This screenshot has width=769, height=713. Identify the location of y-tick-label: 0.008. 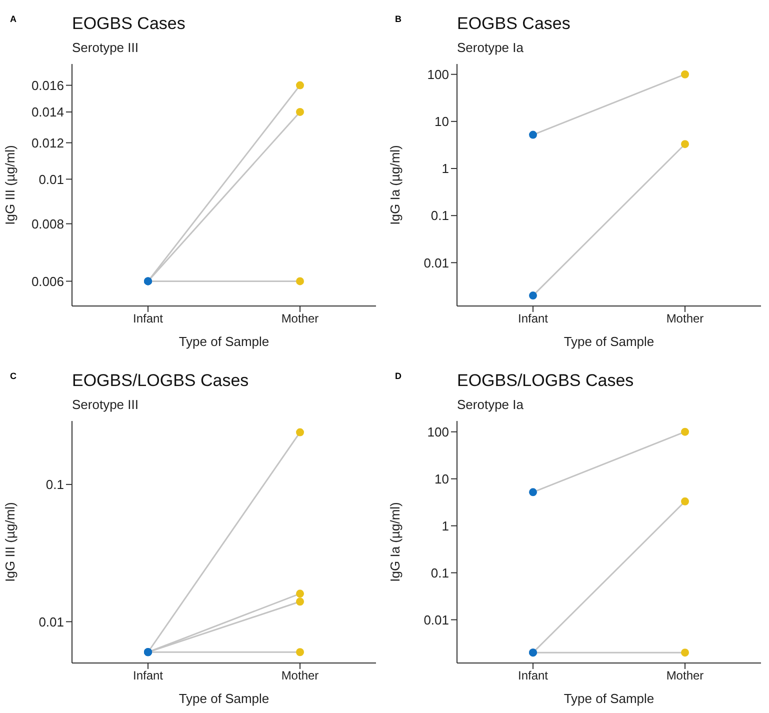
(47, 224).